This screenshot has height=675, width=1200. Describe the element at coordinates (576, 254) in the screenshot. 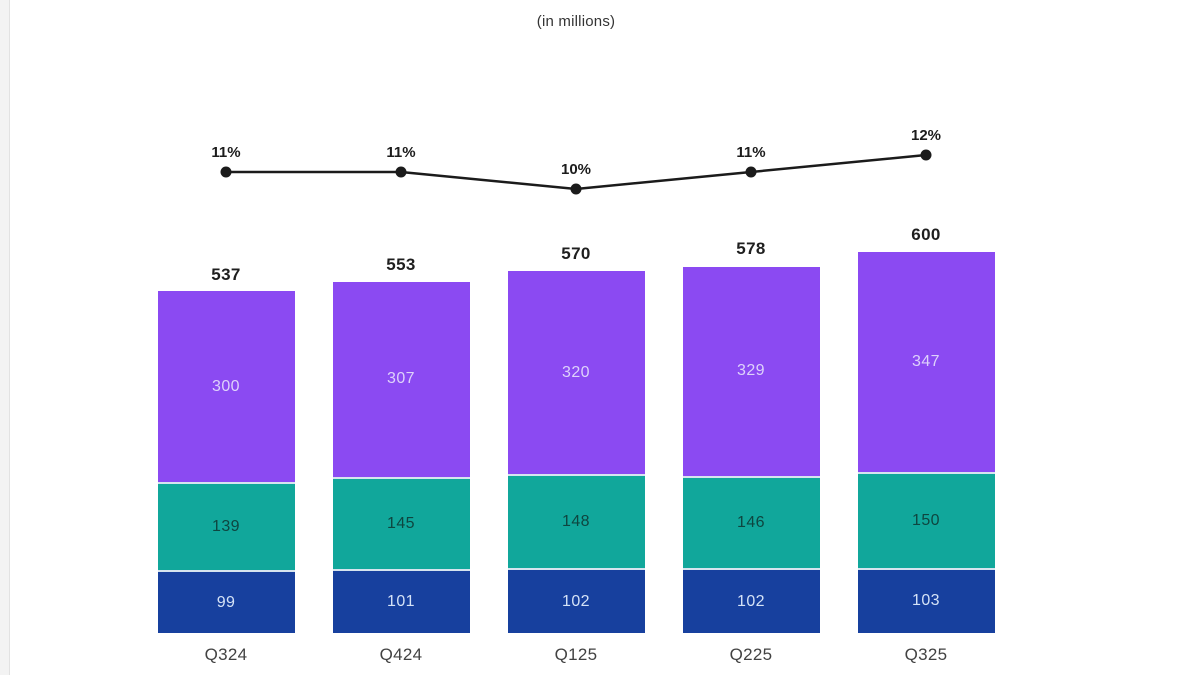

I see `bar-total-label-q125: 570` at that location.